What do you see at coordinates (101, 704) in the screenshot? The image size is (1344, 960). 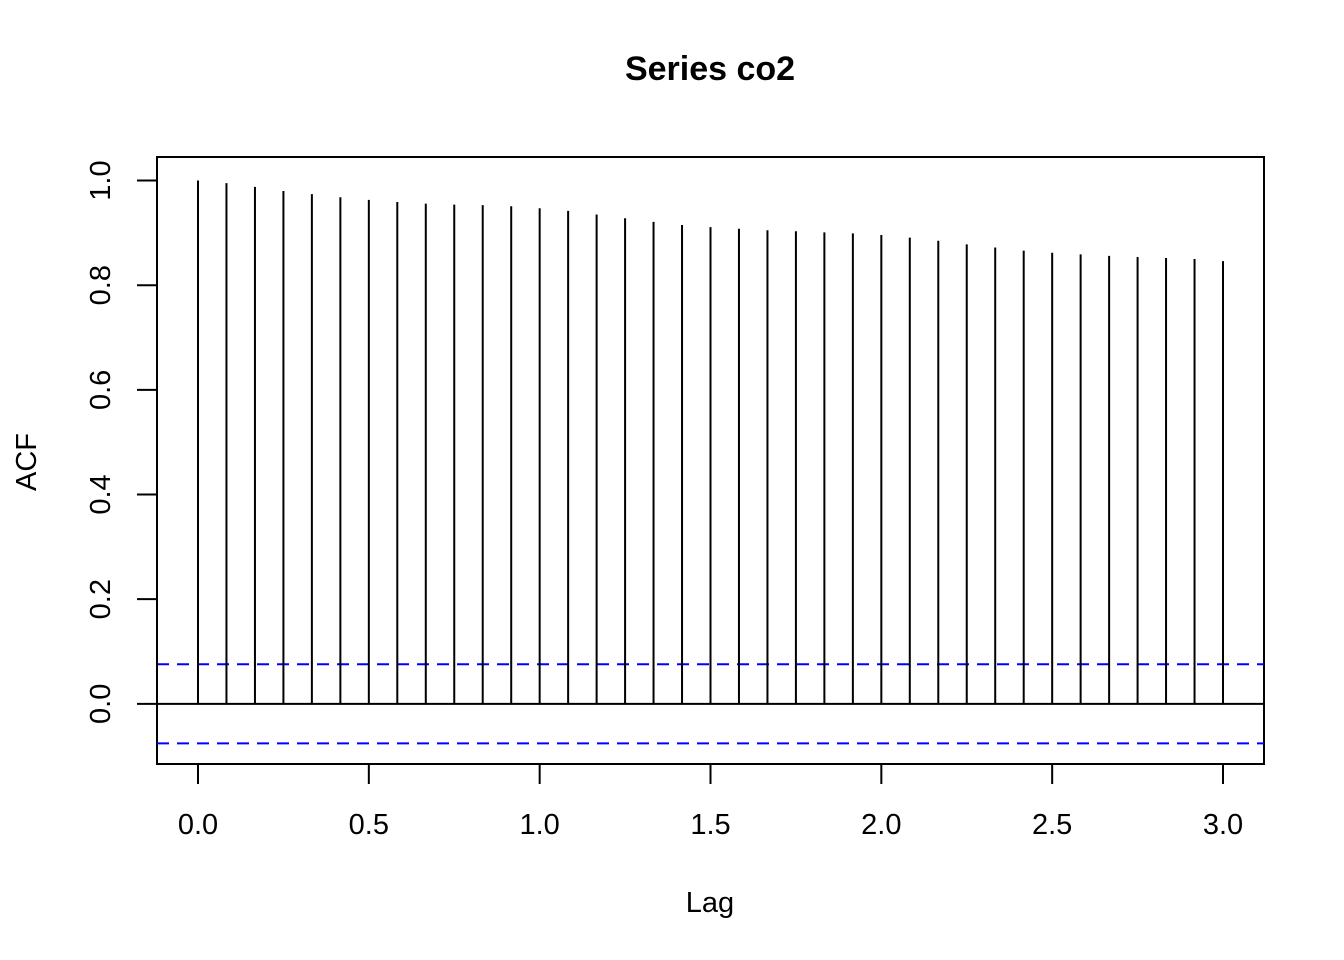 I see `y-tick-label: 0.0` at bounding box center [101, 704].